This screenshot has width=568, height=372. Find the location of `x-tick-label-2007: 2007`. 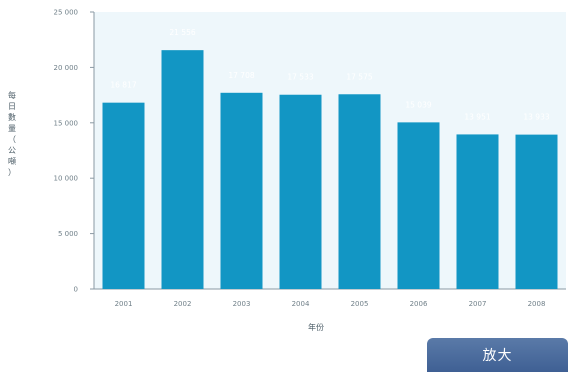

x-tick-label-2007: 2007 is located at coordinates (478, 304).